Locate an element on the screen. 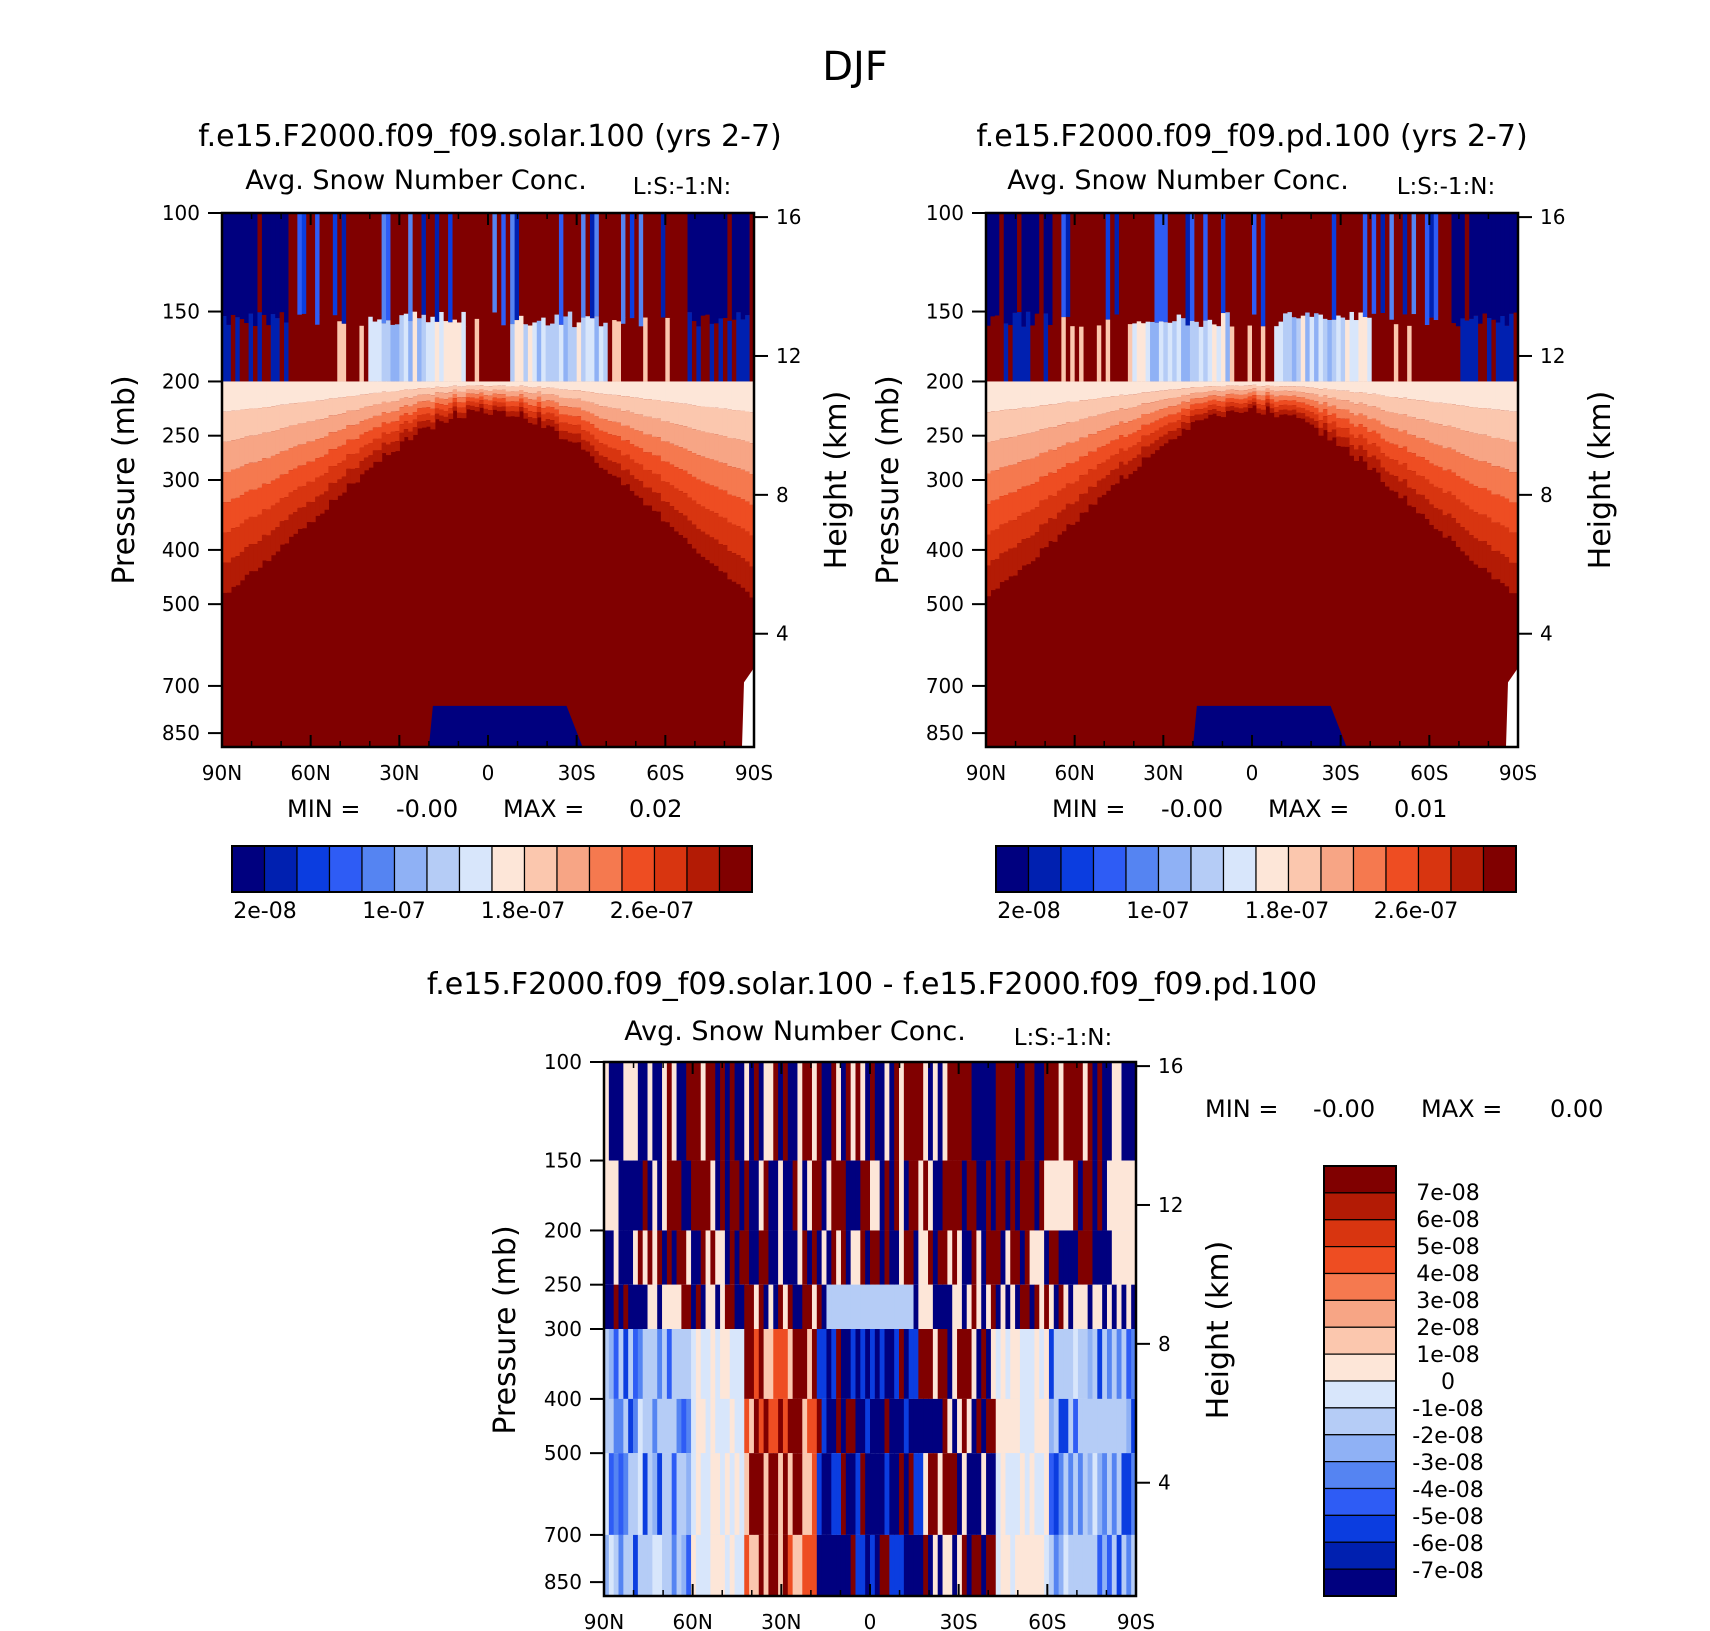 The height and width of the screenshot is (1631, 1710). panel-diff-source-tag: L:S:-1:N: is located at coordinates (1063, 1038).